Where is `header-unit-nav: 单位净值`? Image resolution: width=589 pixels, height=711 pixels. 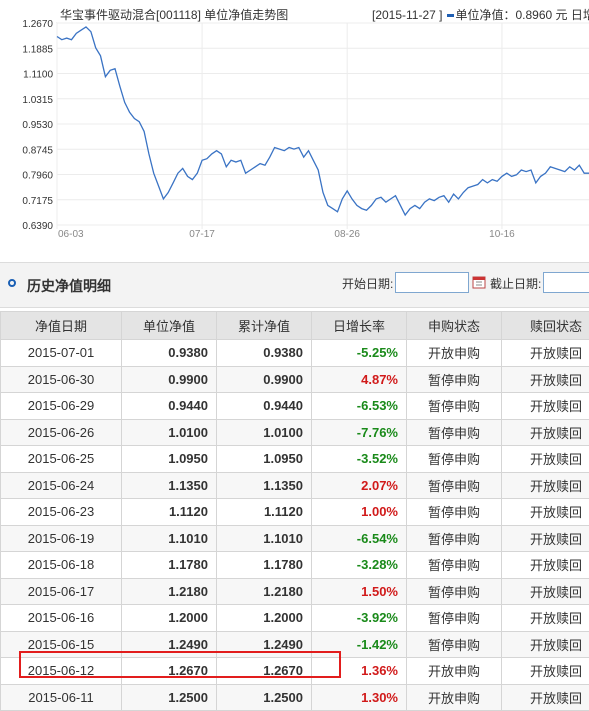 header-unit-nav: 单位净值 is located at coordinates (169, 326).